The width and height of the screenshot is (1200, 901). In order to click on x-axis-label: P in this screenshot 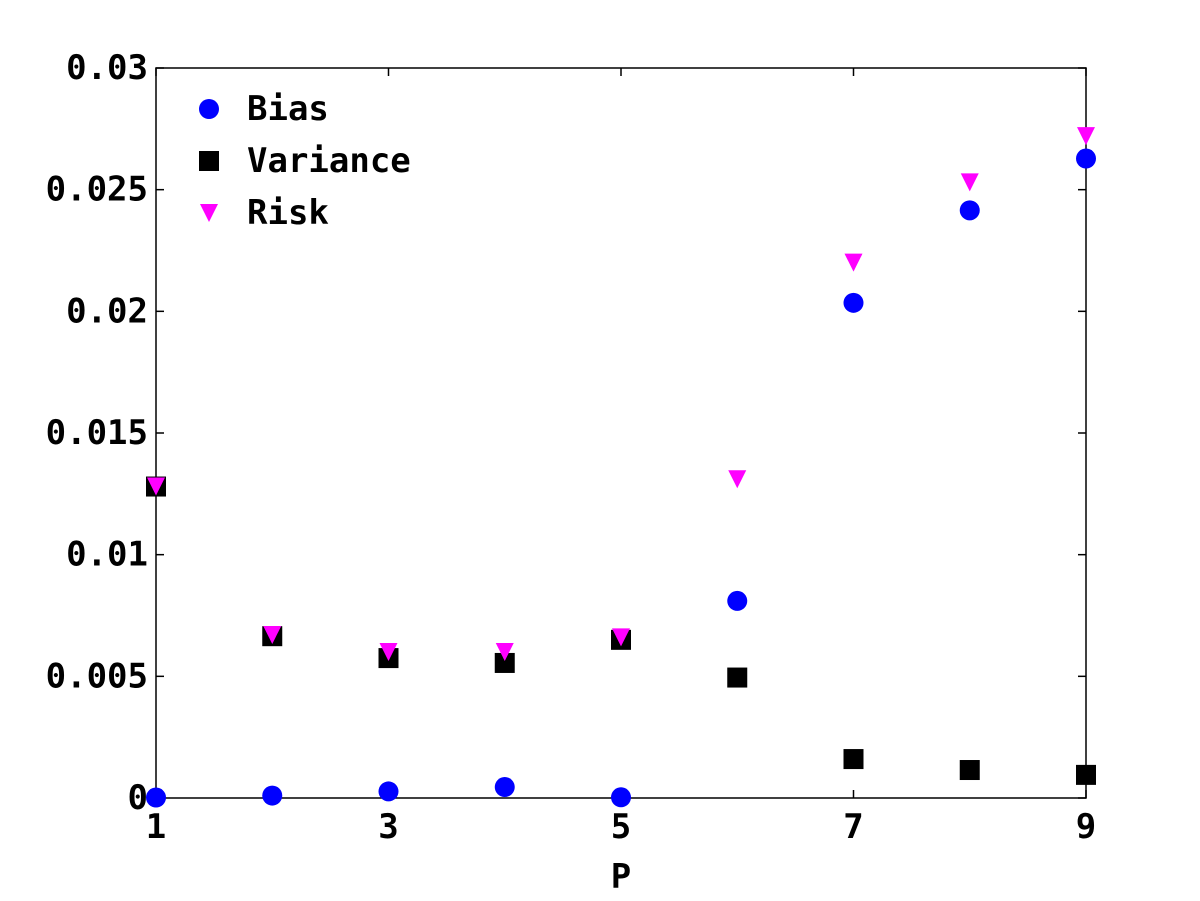, I will do `click(621, 877)`.